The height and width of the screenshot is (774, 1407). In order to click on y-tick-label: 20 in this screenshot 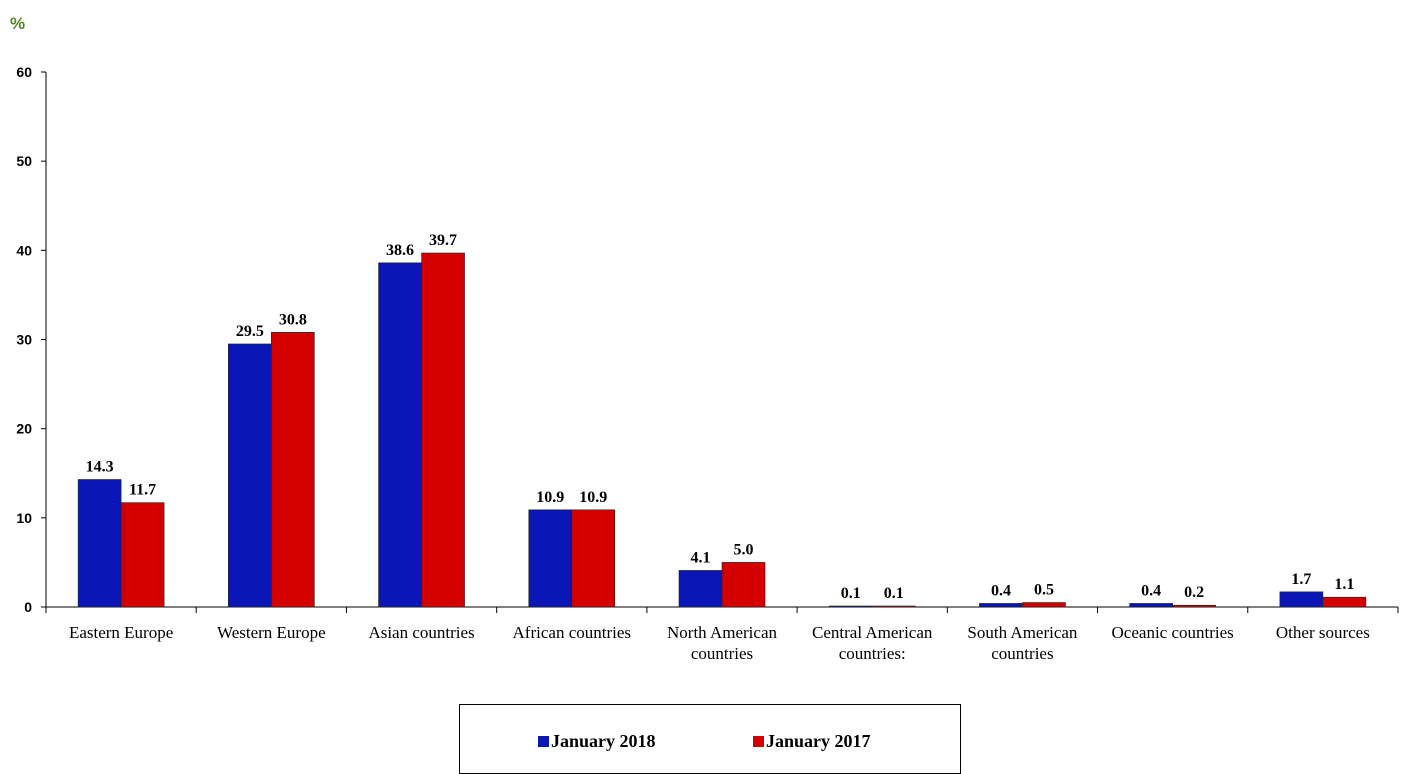, I will do `click(24, 429)`.